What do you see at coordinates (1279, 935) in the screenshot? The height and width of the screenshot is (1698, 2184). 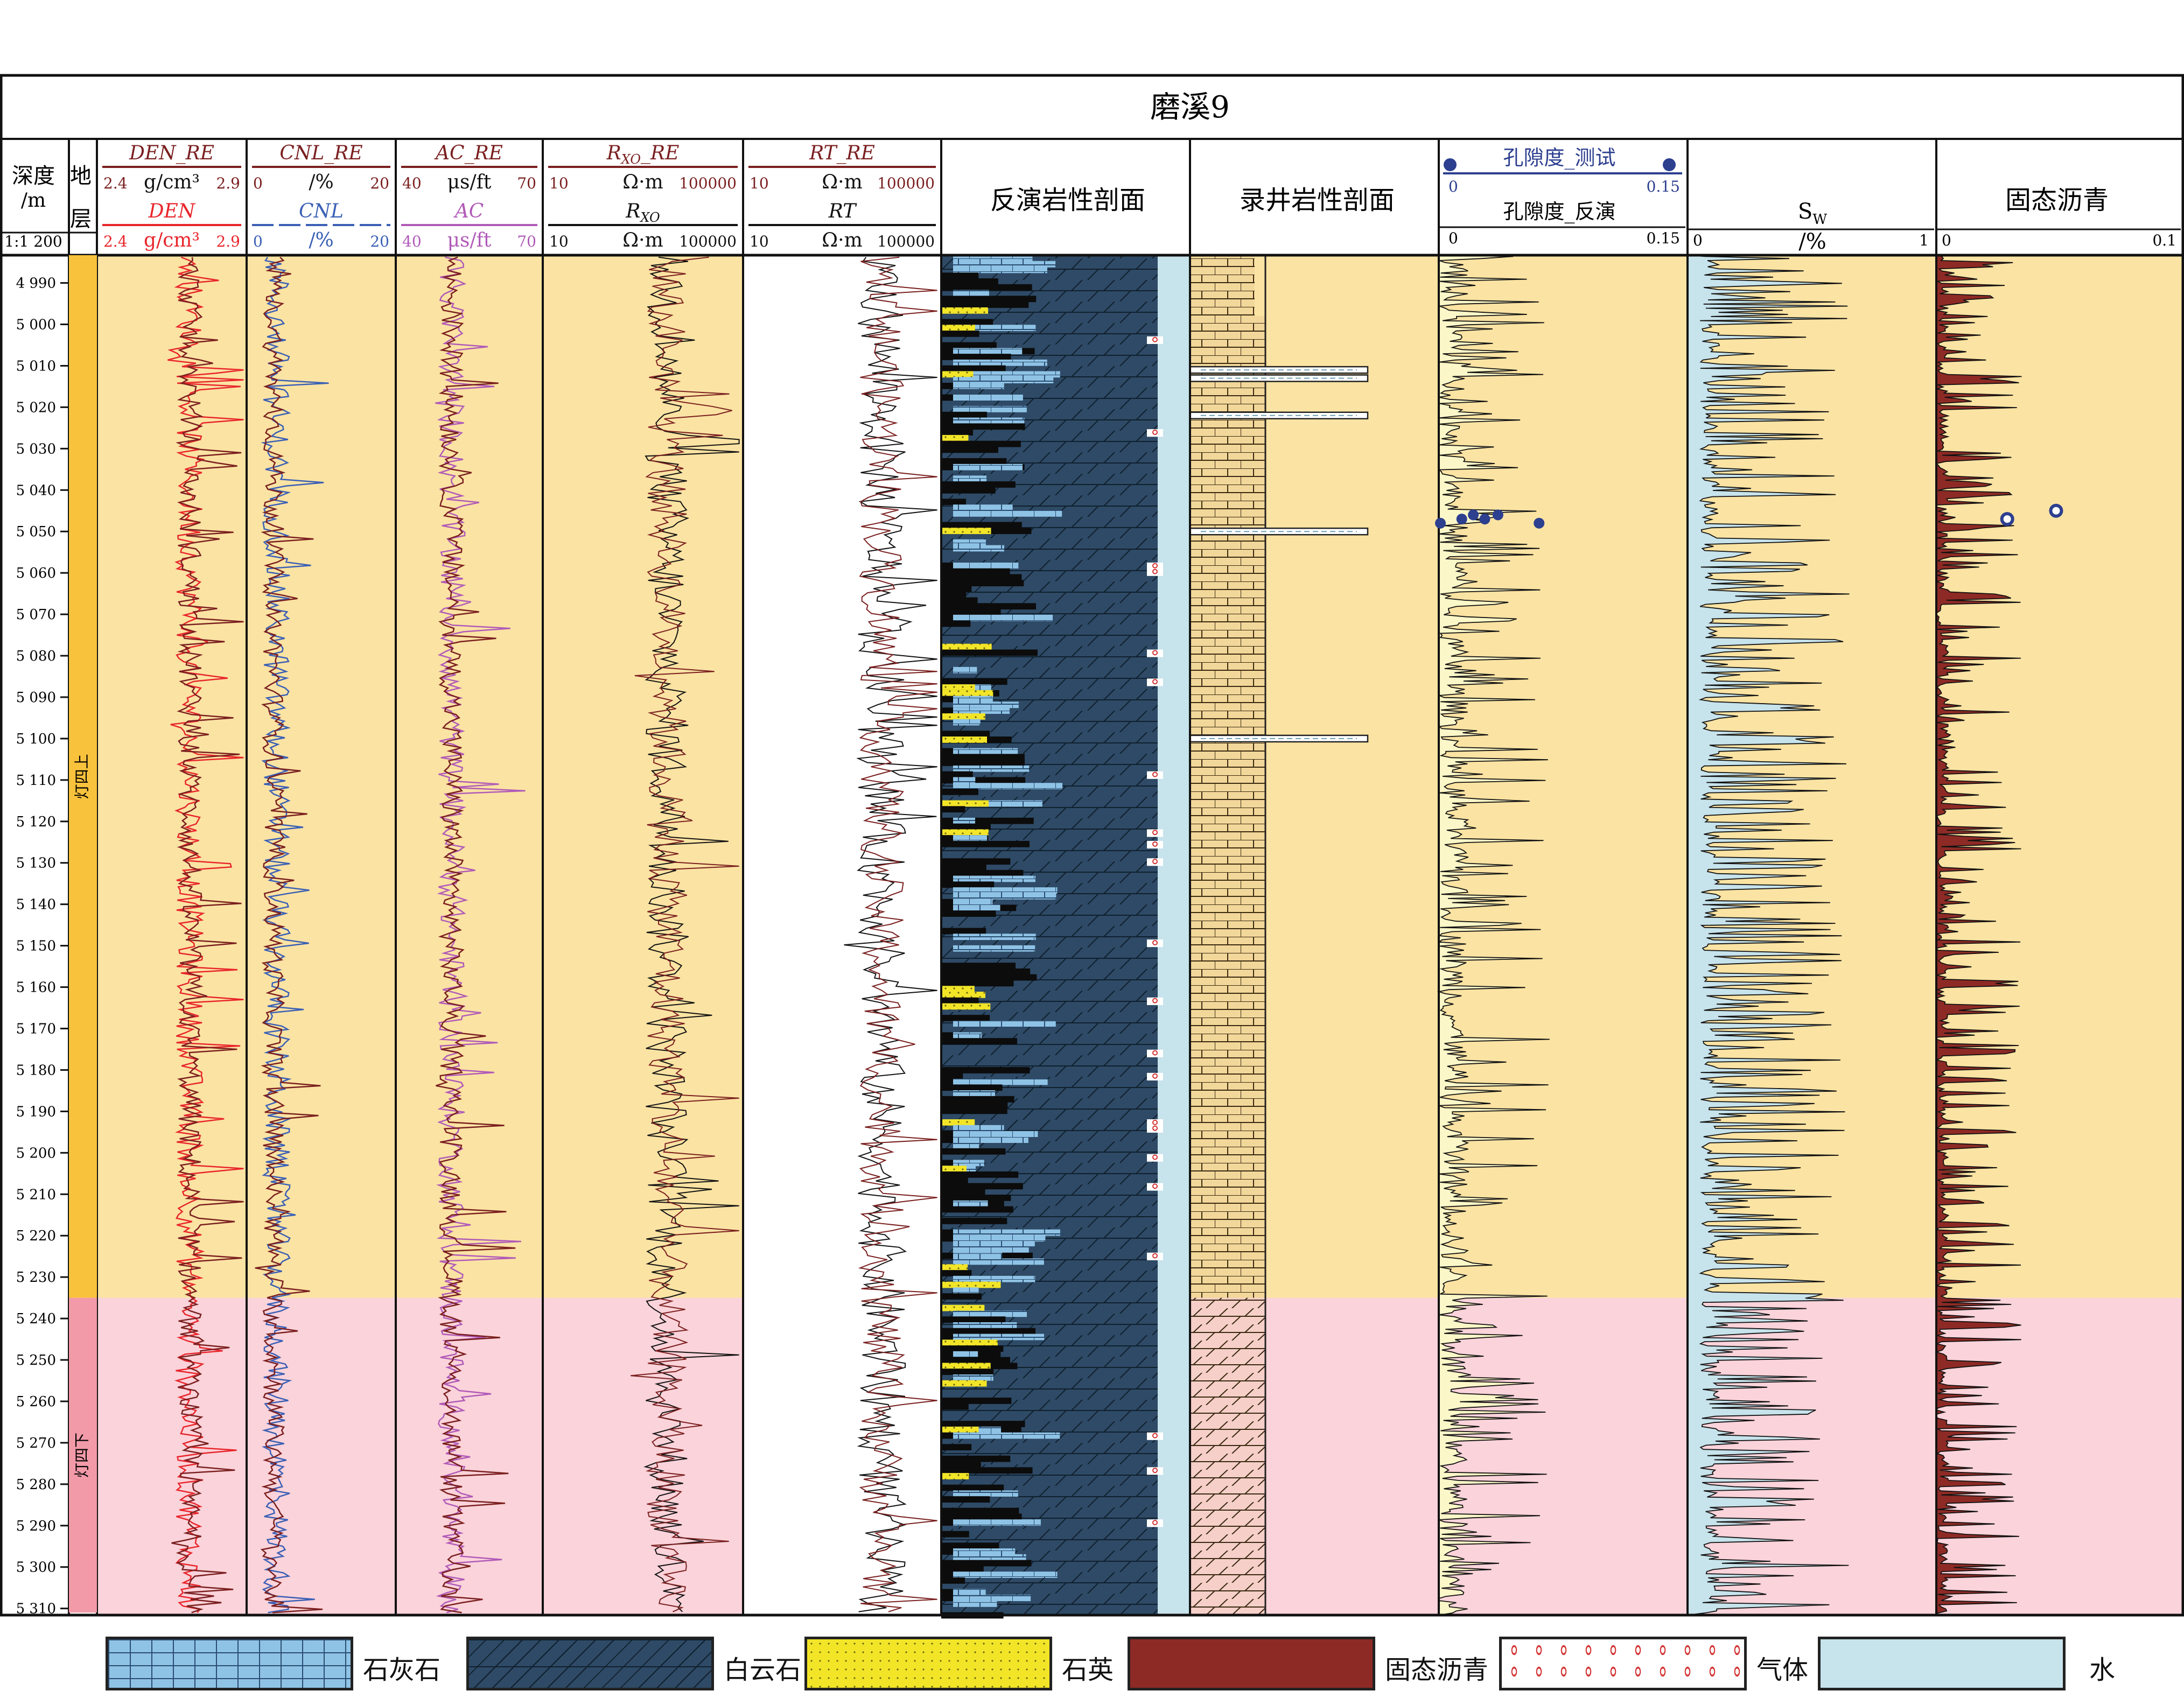 I see `logging-lithology-column` at bounding box center [1279, 935].